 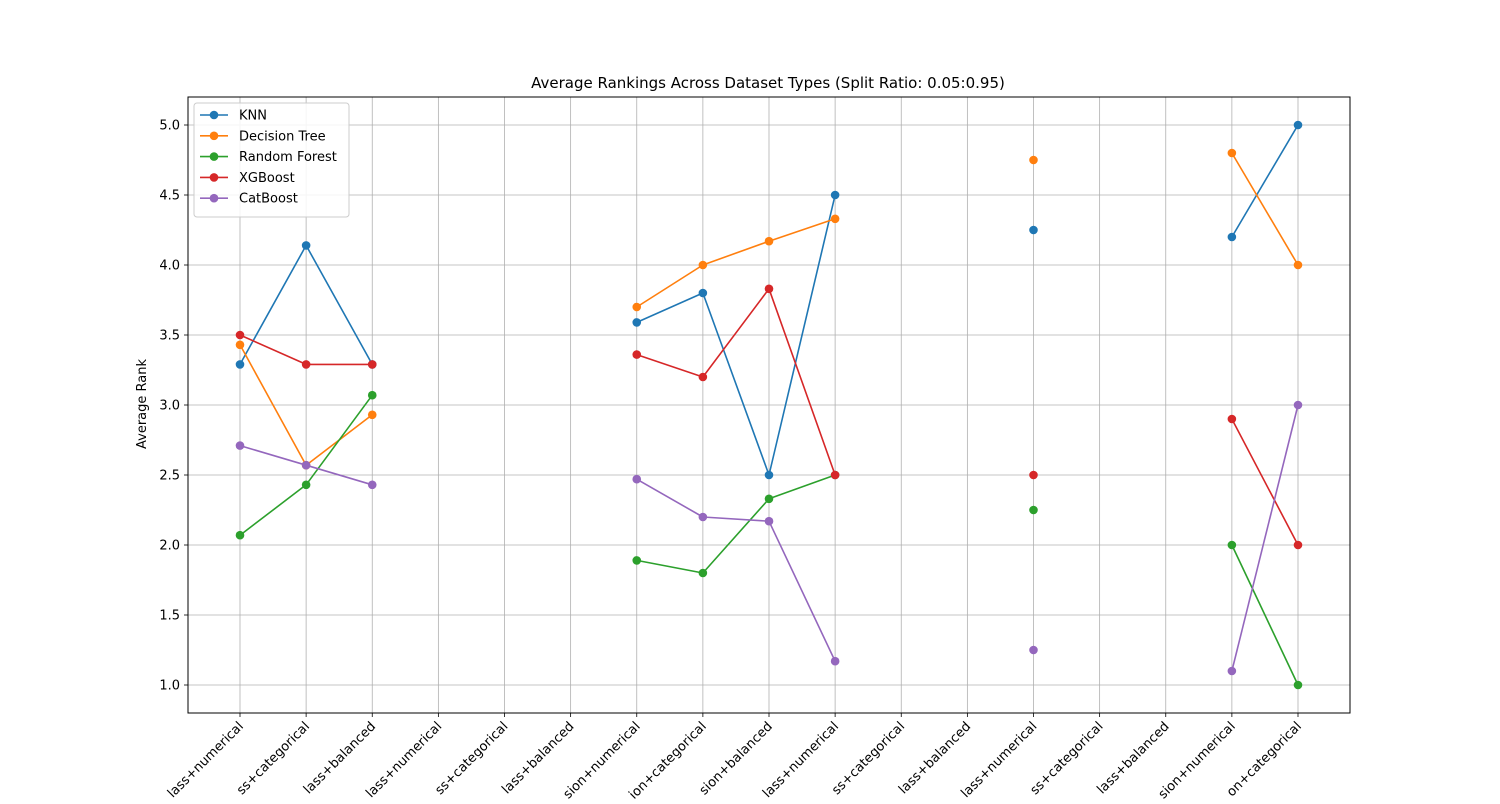 What do you see at coordinates (282, 136) in the screenshot?
I see `legend-label: Decision Tree` at bounding box center [282, 136].